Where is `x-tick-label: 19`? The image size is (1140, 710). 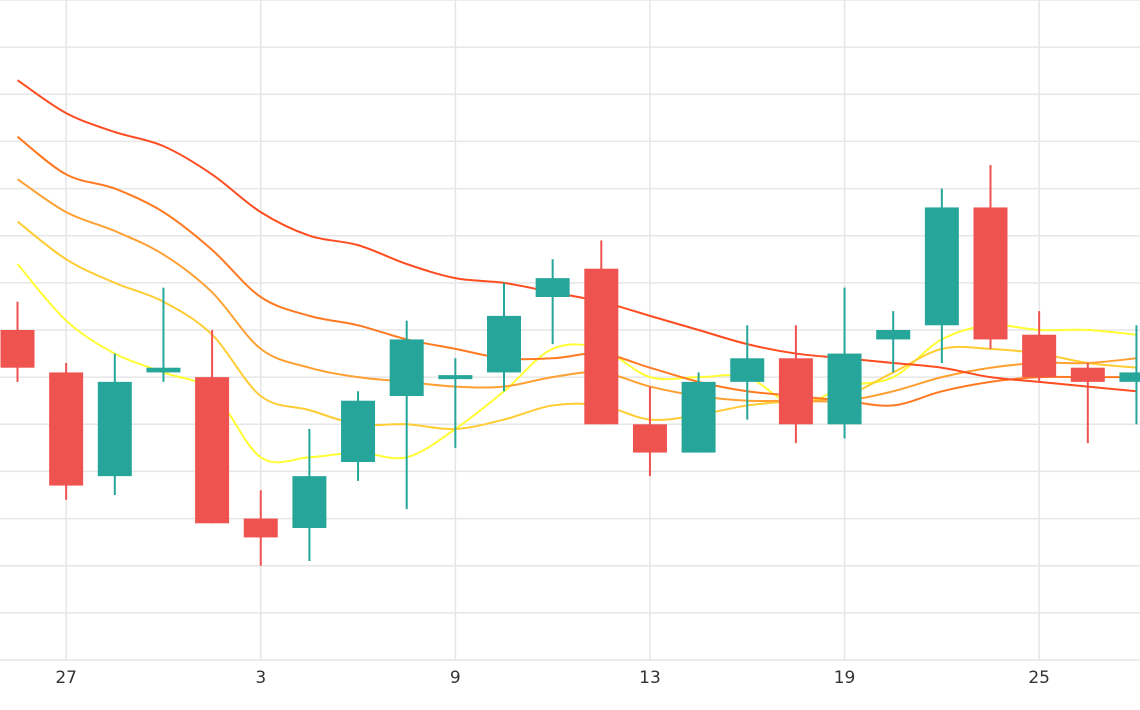
x-tick-label: 19 is located at coordinates (845, 678).